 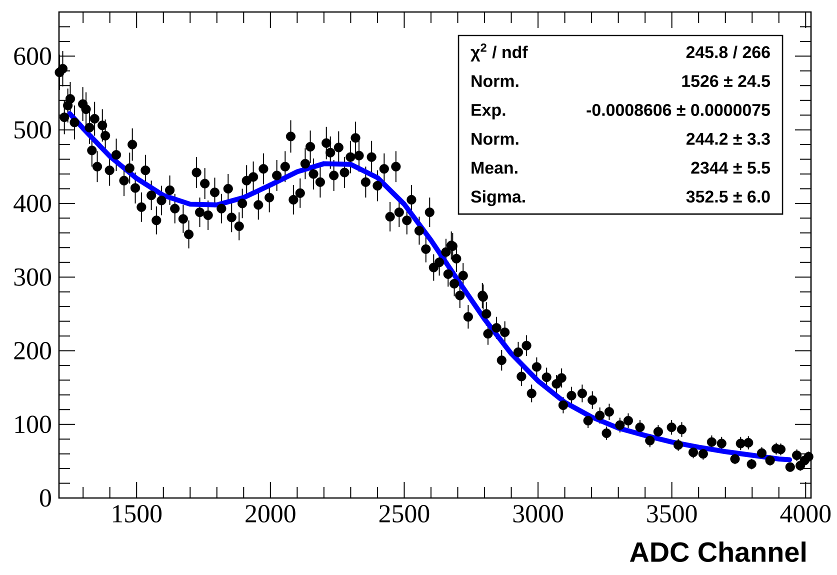 I want to click on x-axis-title: ADC Channel, so click(x=718, y=552).